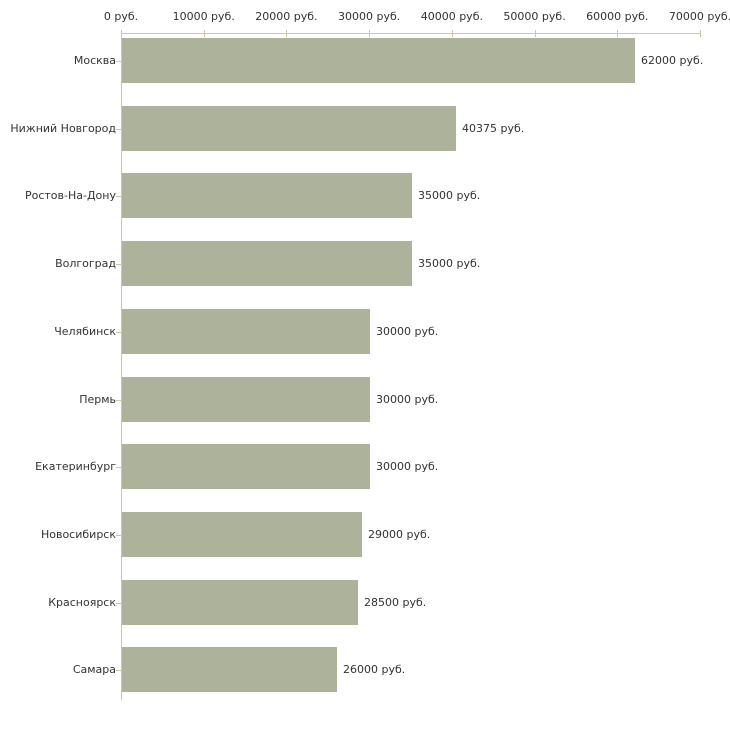 The height and width of the screenshot is (730, 730). What do you see at coordinates (617, 16) in the screenshot?
I see `x-axis-tick-label: 60000 руб.` at bounding box center [617, 16].